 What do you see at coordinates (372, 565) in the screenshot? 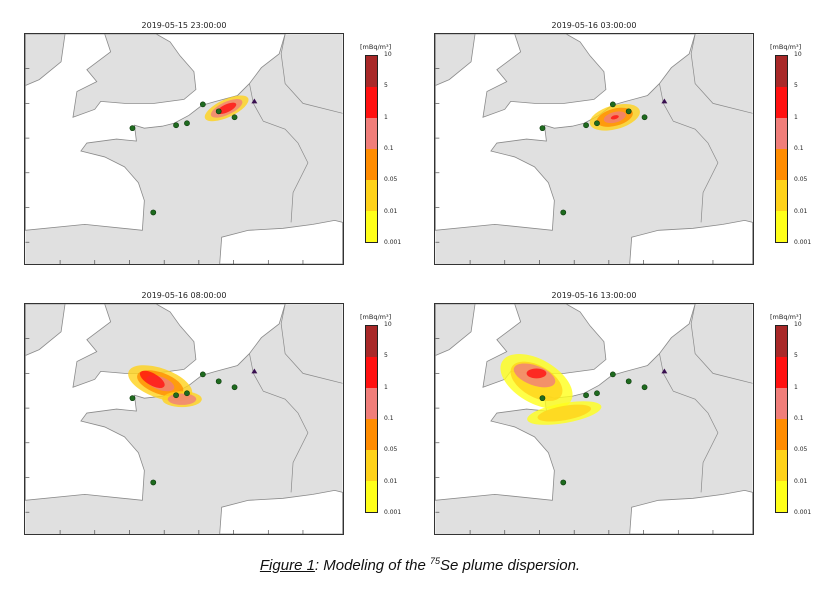
I see `caption-text: : Modeling of the` at bounding box center [372, 565].